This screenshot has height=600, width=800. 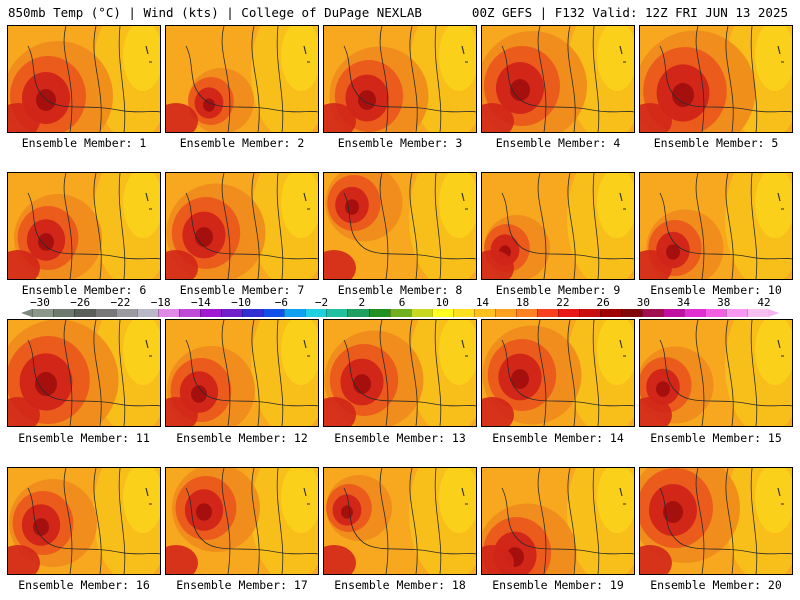 What do you see at coordinates (80, 302) in the screenshot?
I see `colorbar-tick-label: −26` at bounding box center [80, 302].